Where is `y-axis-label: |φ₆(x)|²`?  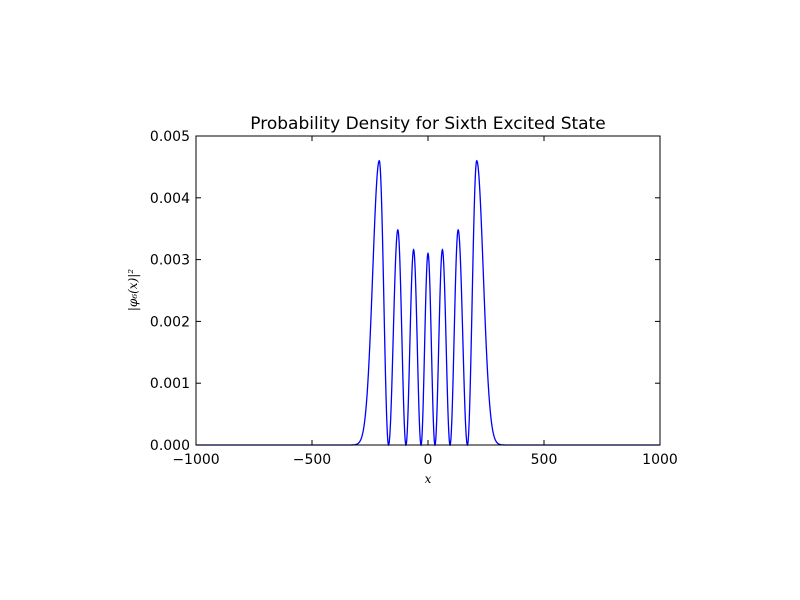 y-axis-label: |φ₆(x)|² is located at coordinates (133, 290).